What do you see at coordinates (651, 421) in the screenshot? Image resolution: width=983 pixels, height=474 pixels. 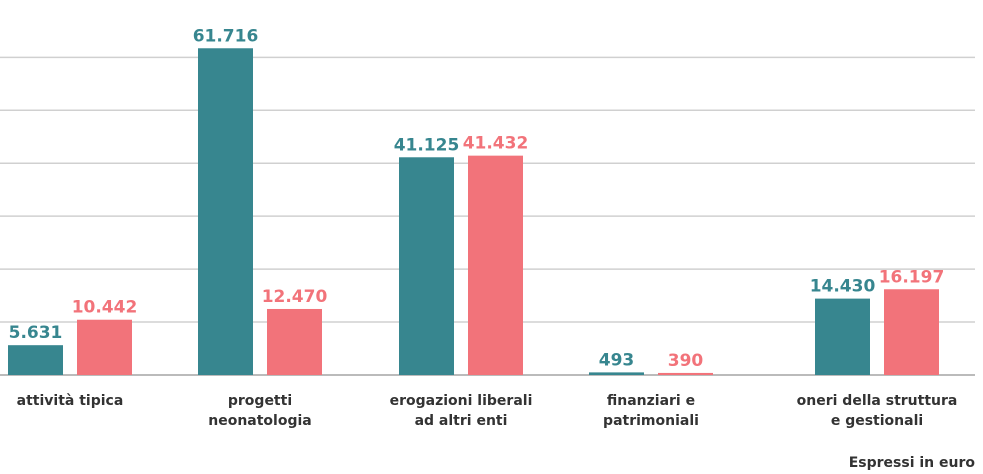 I see `x-tick-label: patrimoniali` at bounding box center [651, 421].